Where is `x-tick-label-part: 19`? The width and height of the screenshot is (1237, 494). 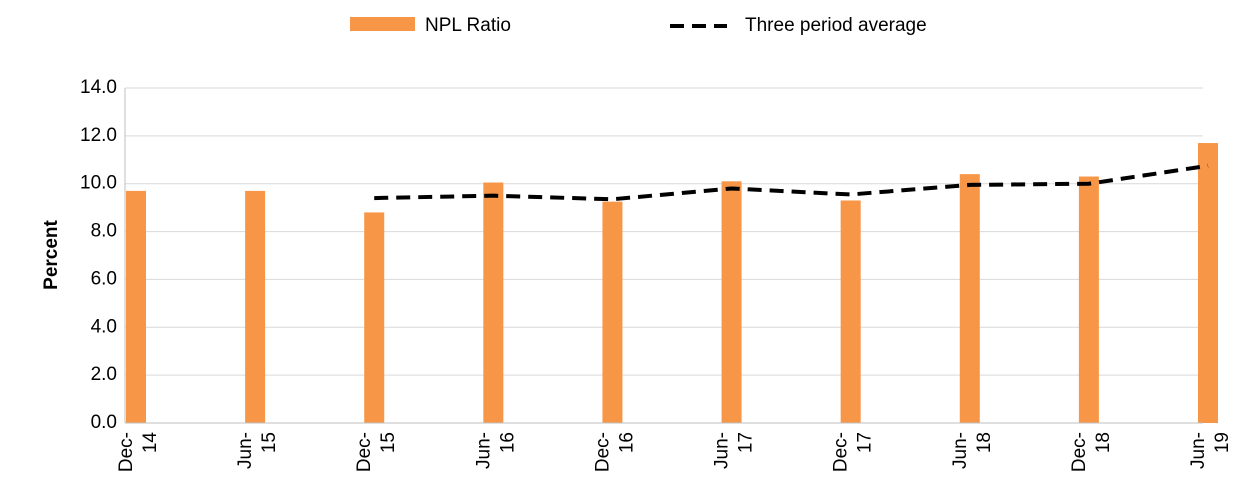
x-tick-label-part: 19 is located at coordinates (1222, 442).